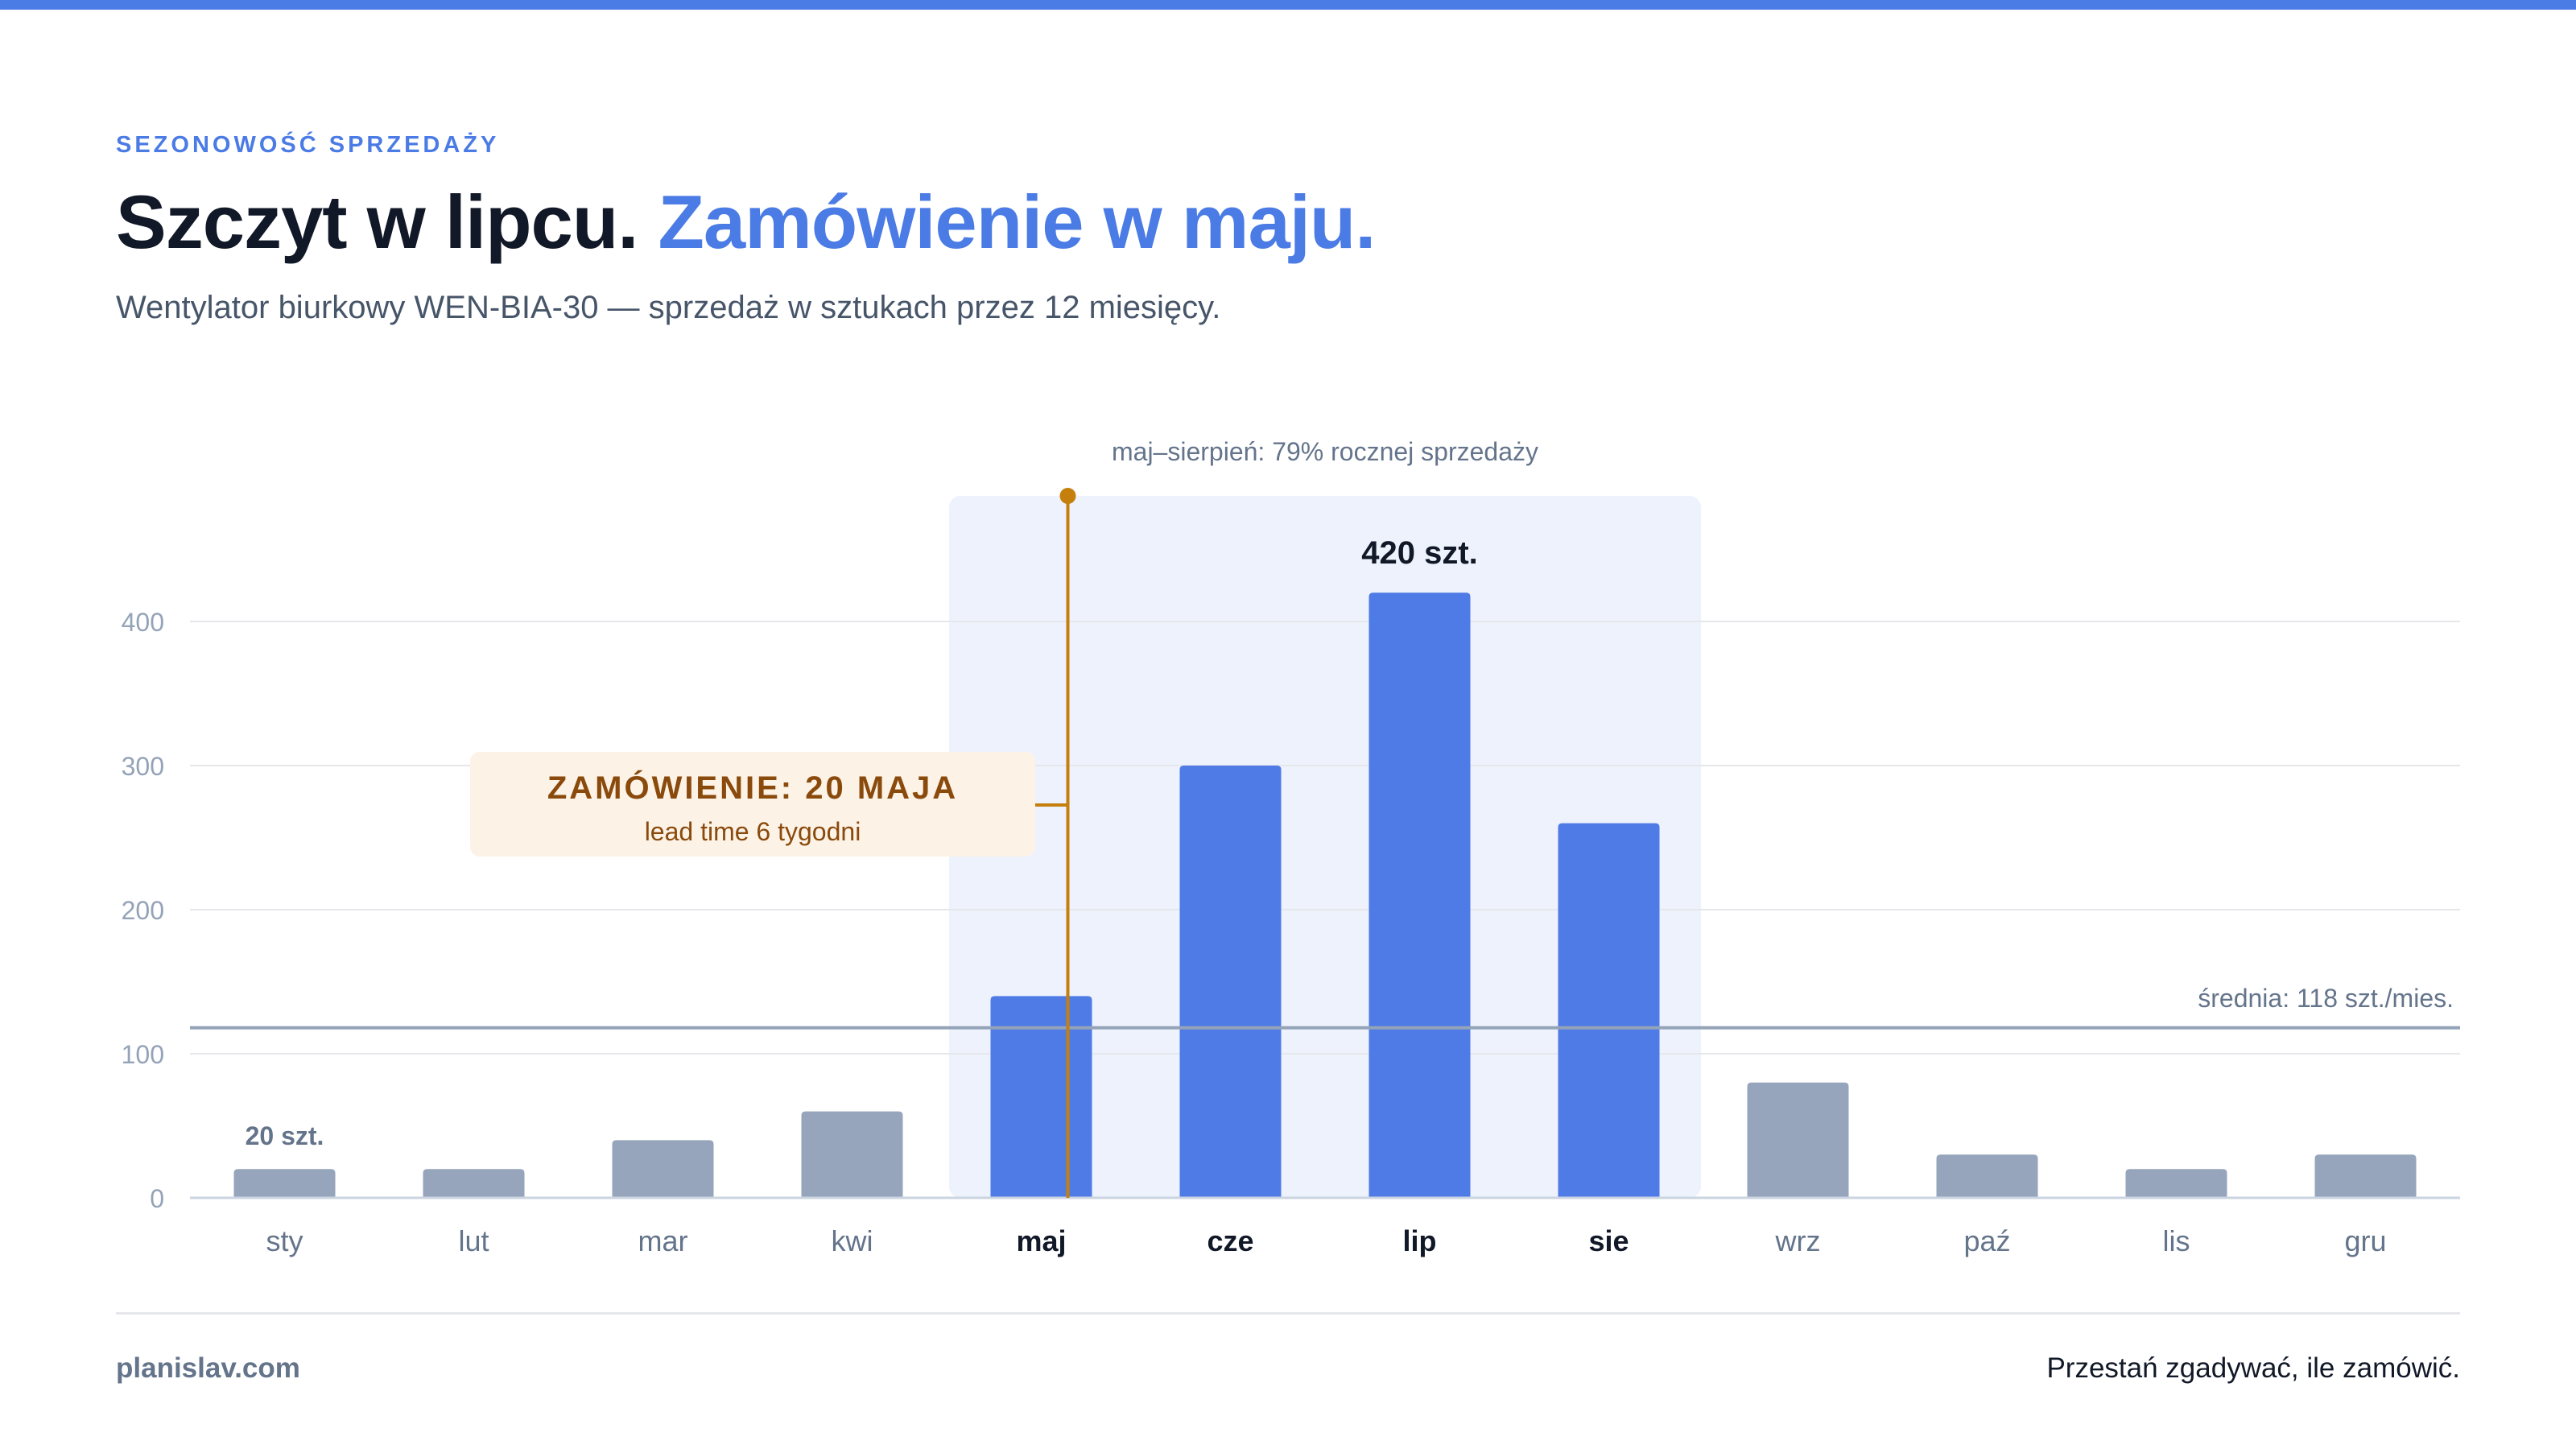 The width and height of the screenshot is (2576, 1449). I want to click on page-title: Szczyt w lipcu. Zamówienie w maju., so click(746, 222).